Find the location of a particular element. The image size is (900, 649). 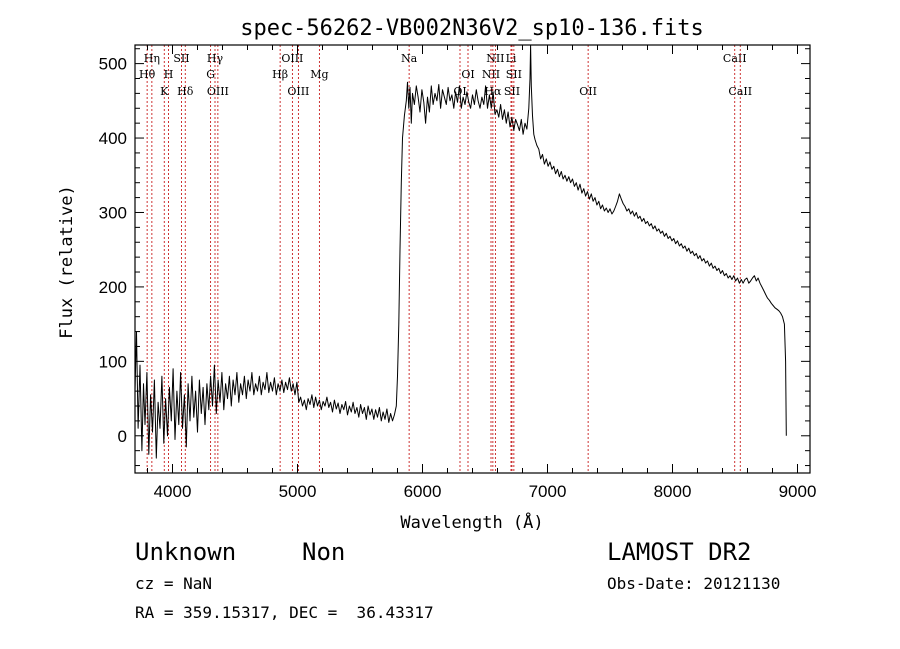

x-tick-label: 6000 is located at coordinates (423, 491).